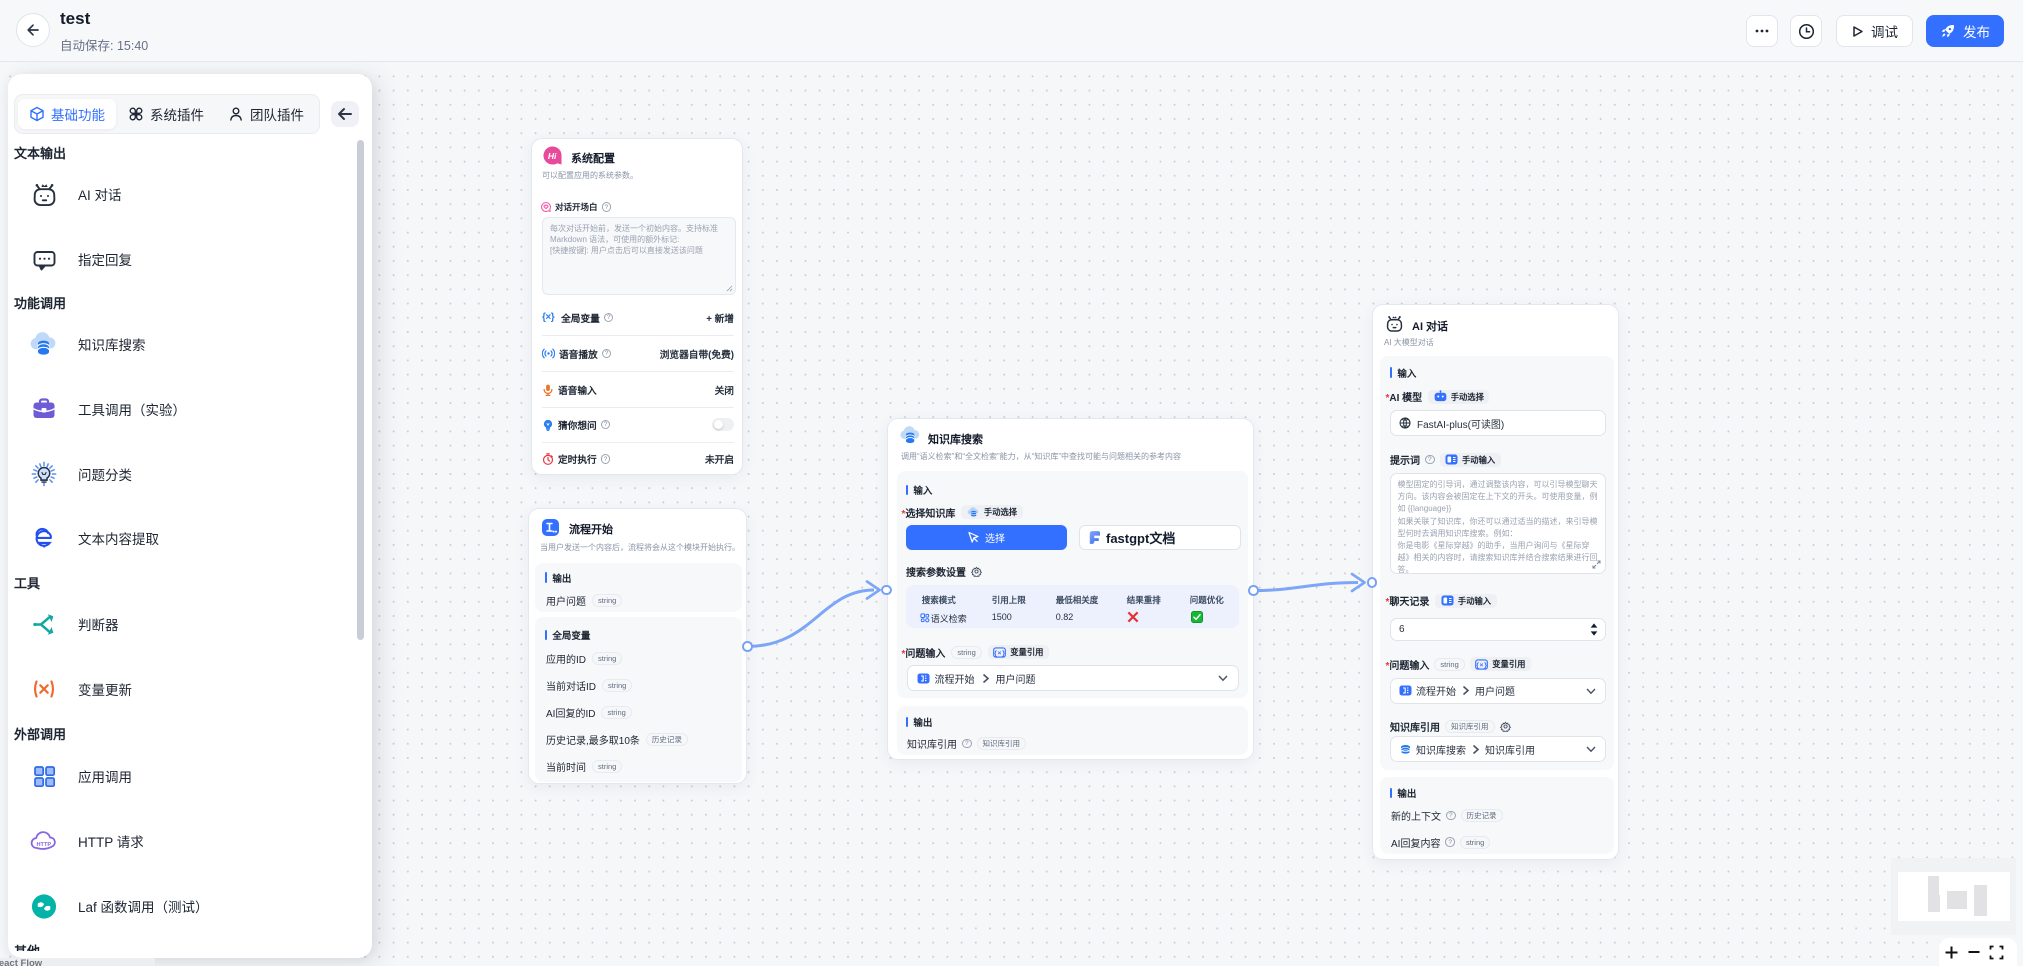 The height and width of the screenshot is (966, 2023). What do you see at coordinates (44, 845) in the screenshot?
I see `svg-text: HTTP` at bounding box center [44, 845].